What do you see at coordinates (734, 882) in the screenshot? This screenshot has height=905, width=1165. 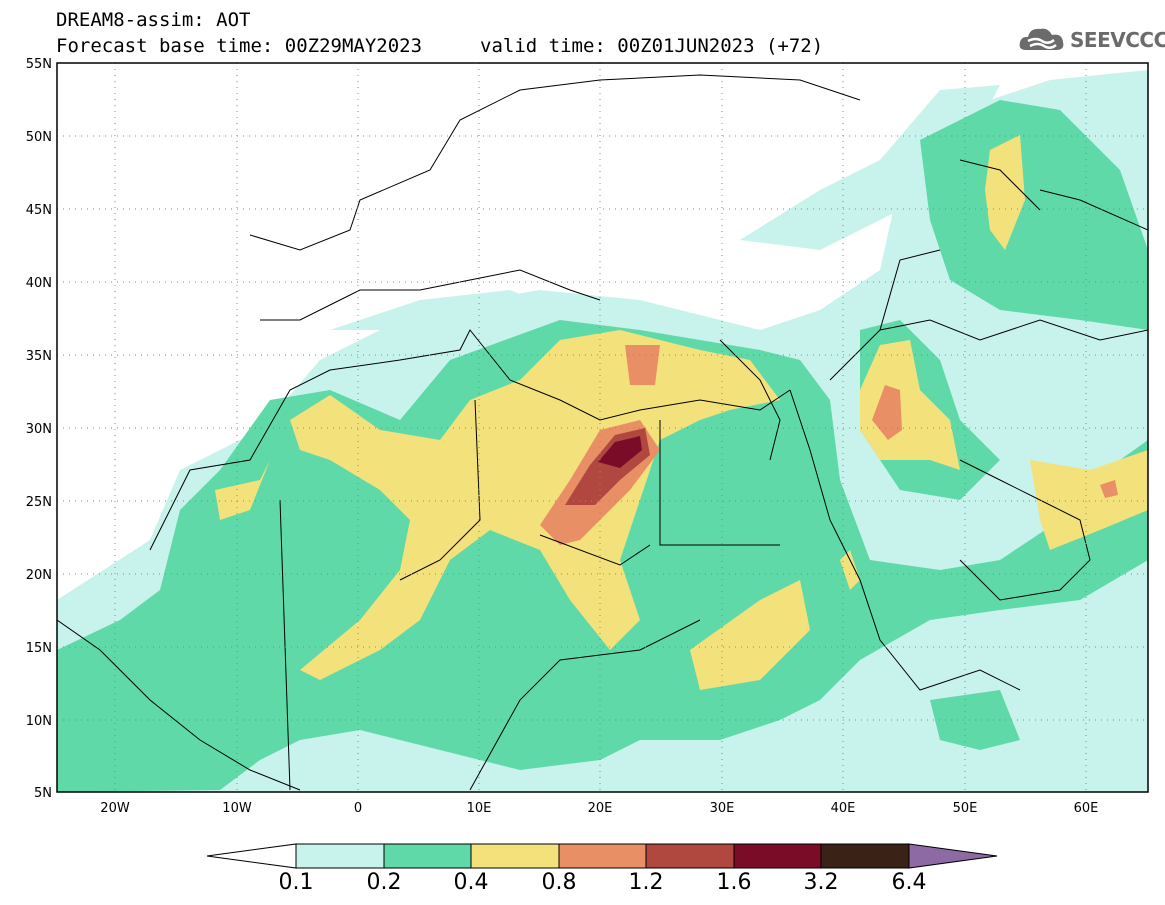 I see `colorbar-label: 1.6` at bounding box center [734, 882].